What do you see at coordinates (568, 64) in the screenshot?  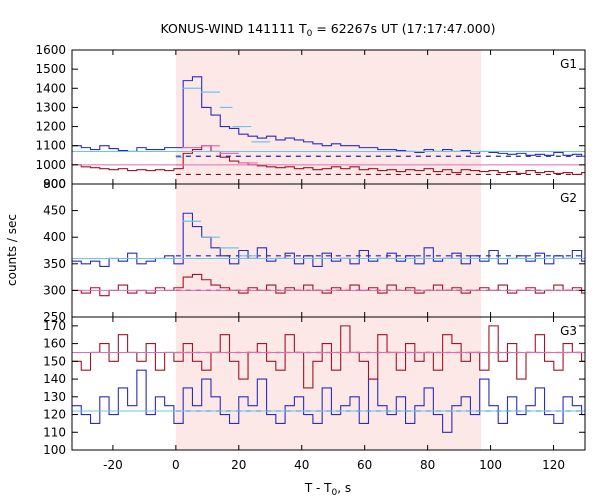 I see `panel-label: G1` at bounding box center [568, 64].